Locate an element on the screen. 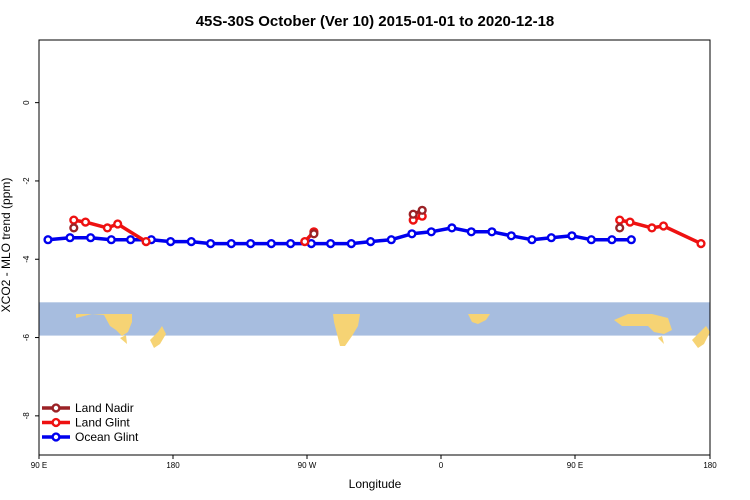 Image resolution: width=750 pixels, height=500 pixels. x-axis-title: Longitude is located at coordinates (375, 484).